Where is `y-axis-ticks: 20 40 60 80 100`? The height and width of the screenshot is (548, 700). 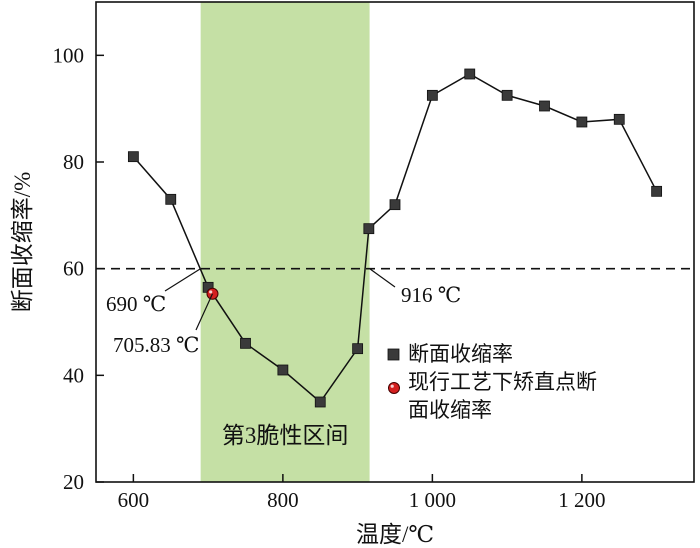 y-axis-ticks: 20 40 60 80 100 is located at coordinates (78, 268).